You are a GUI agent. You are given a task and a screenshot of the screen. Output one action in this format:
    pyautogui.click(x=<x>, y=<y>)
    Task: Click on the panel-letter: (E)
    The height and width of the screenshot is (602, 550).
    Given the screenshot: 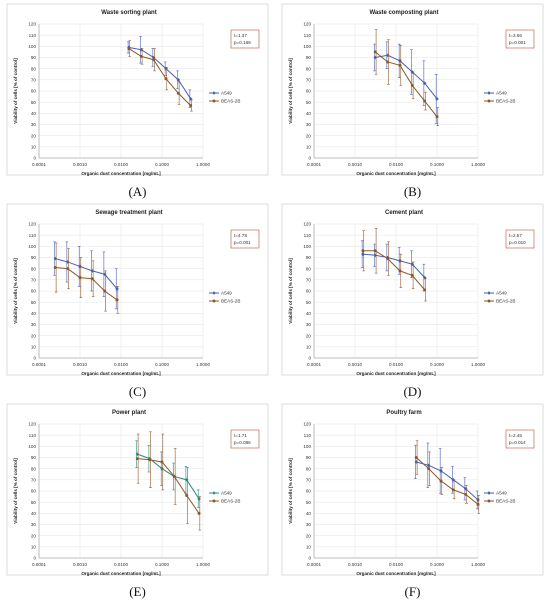 What is the action you would take?
    pyautogui.click(x=137, y=591)
    